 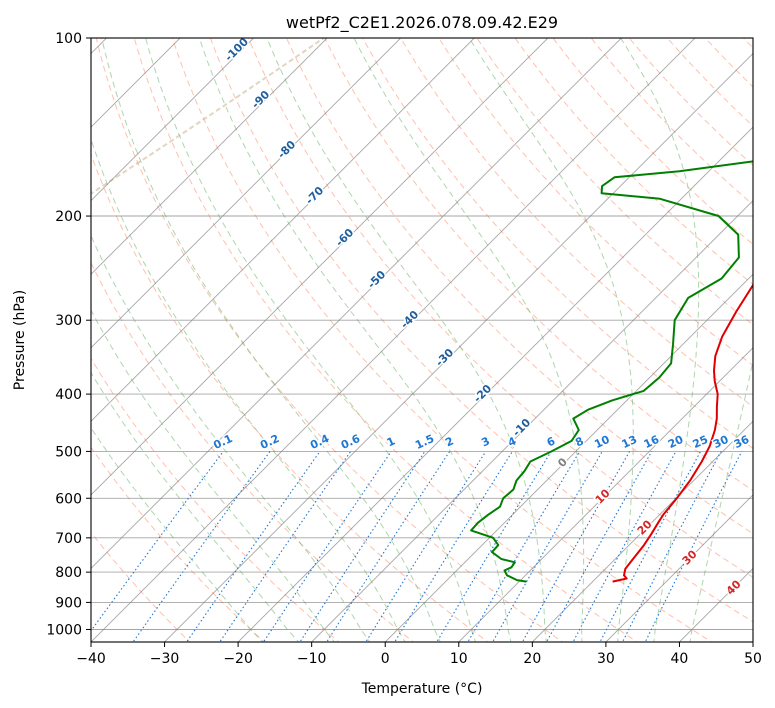 What do you see at coordinates (753, 659) in the screenshot?
I see `x-tick-label: 50` at bounding box center [753, 659].